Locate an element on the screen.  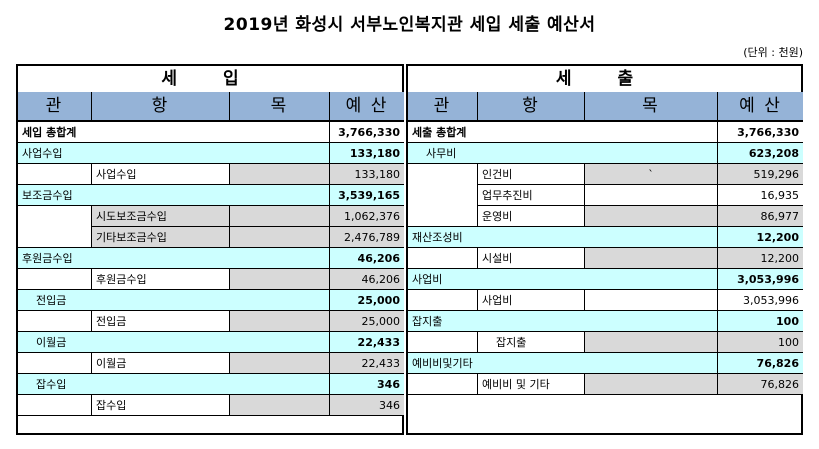
income-header-hang: 항 is located at coordinates (161, 106).